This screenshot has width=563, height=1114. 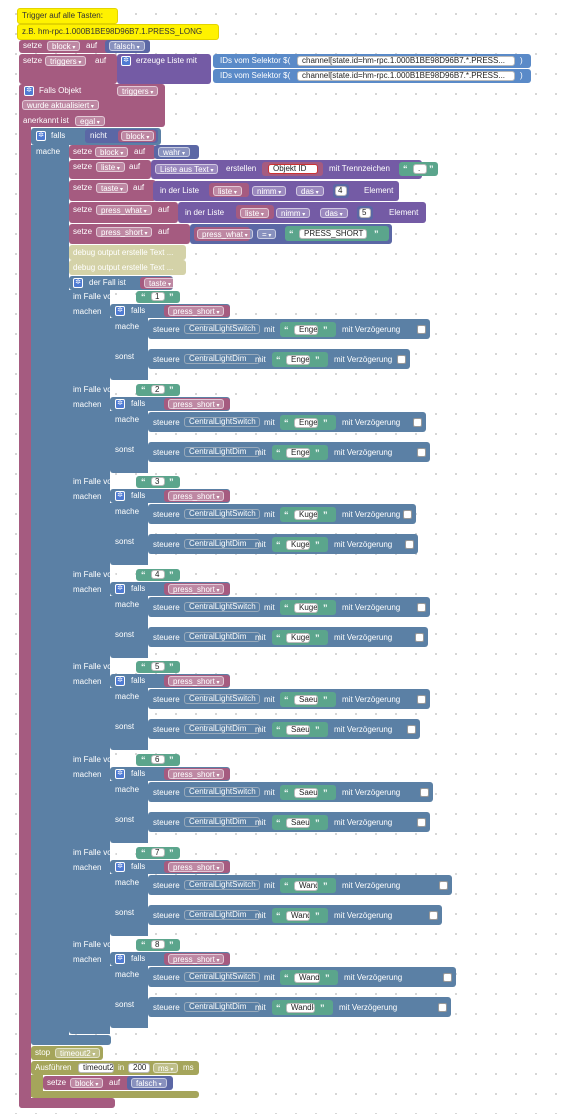 What do you see at coordinates (298, 823) in the screenshot?
I see `command-text-field: Saeule.Down` at bounding box center [298, 823].